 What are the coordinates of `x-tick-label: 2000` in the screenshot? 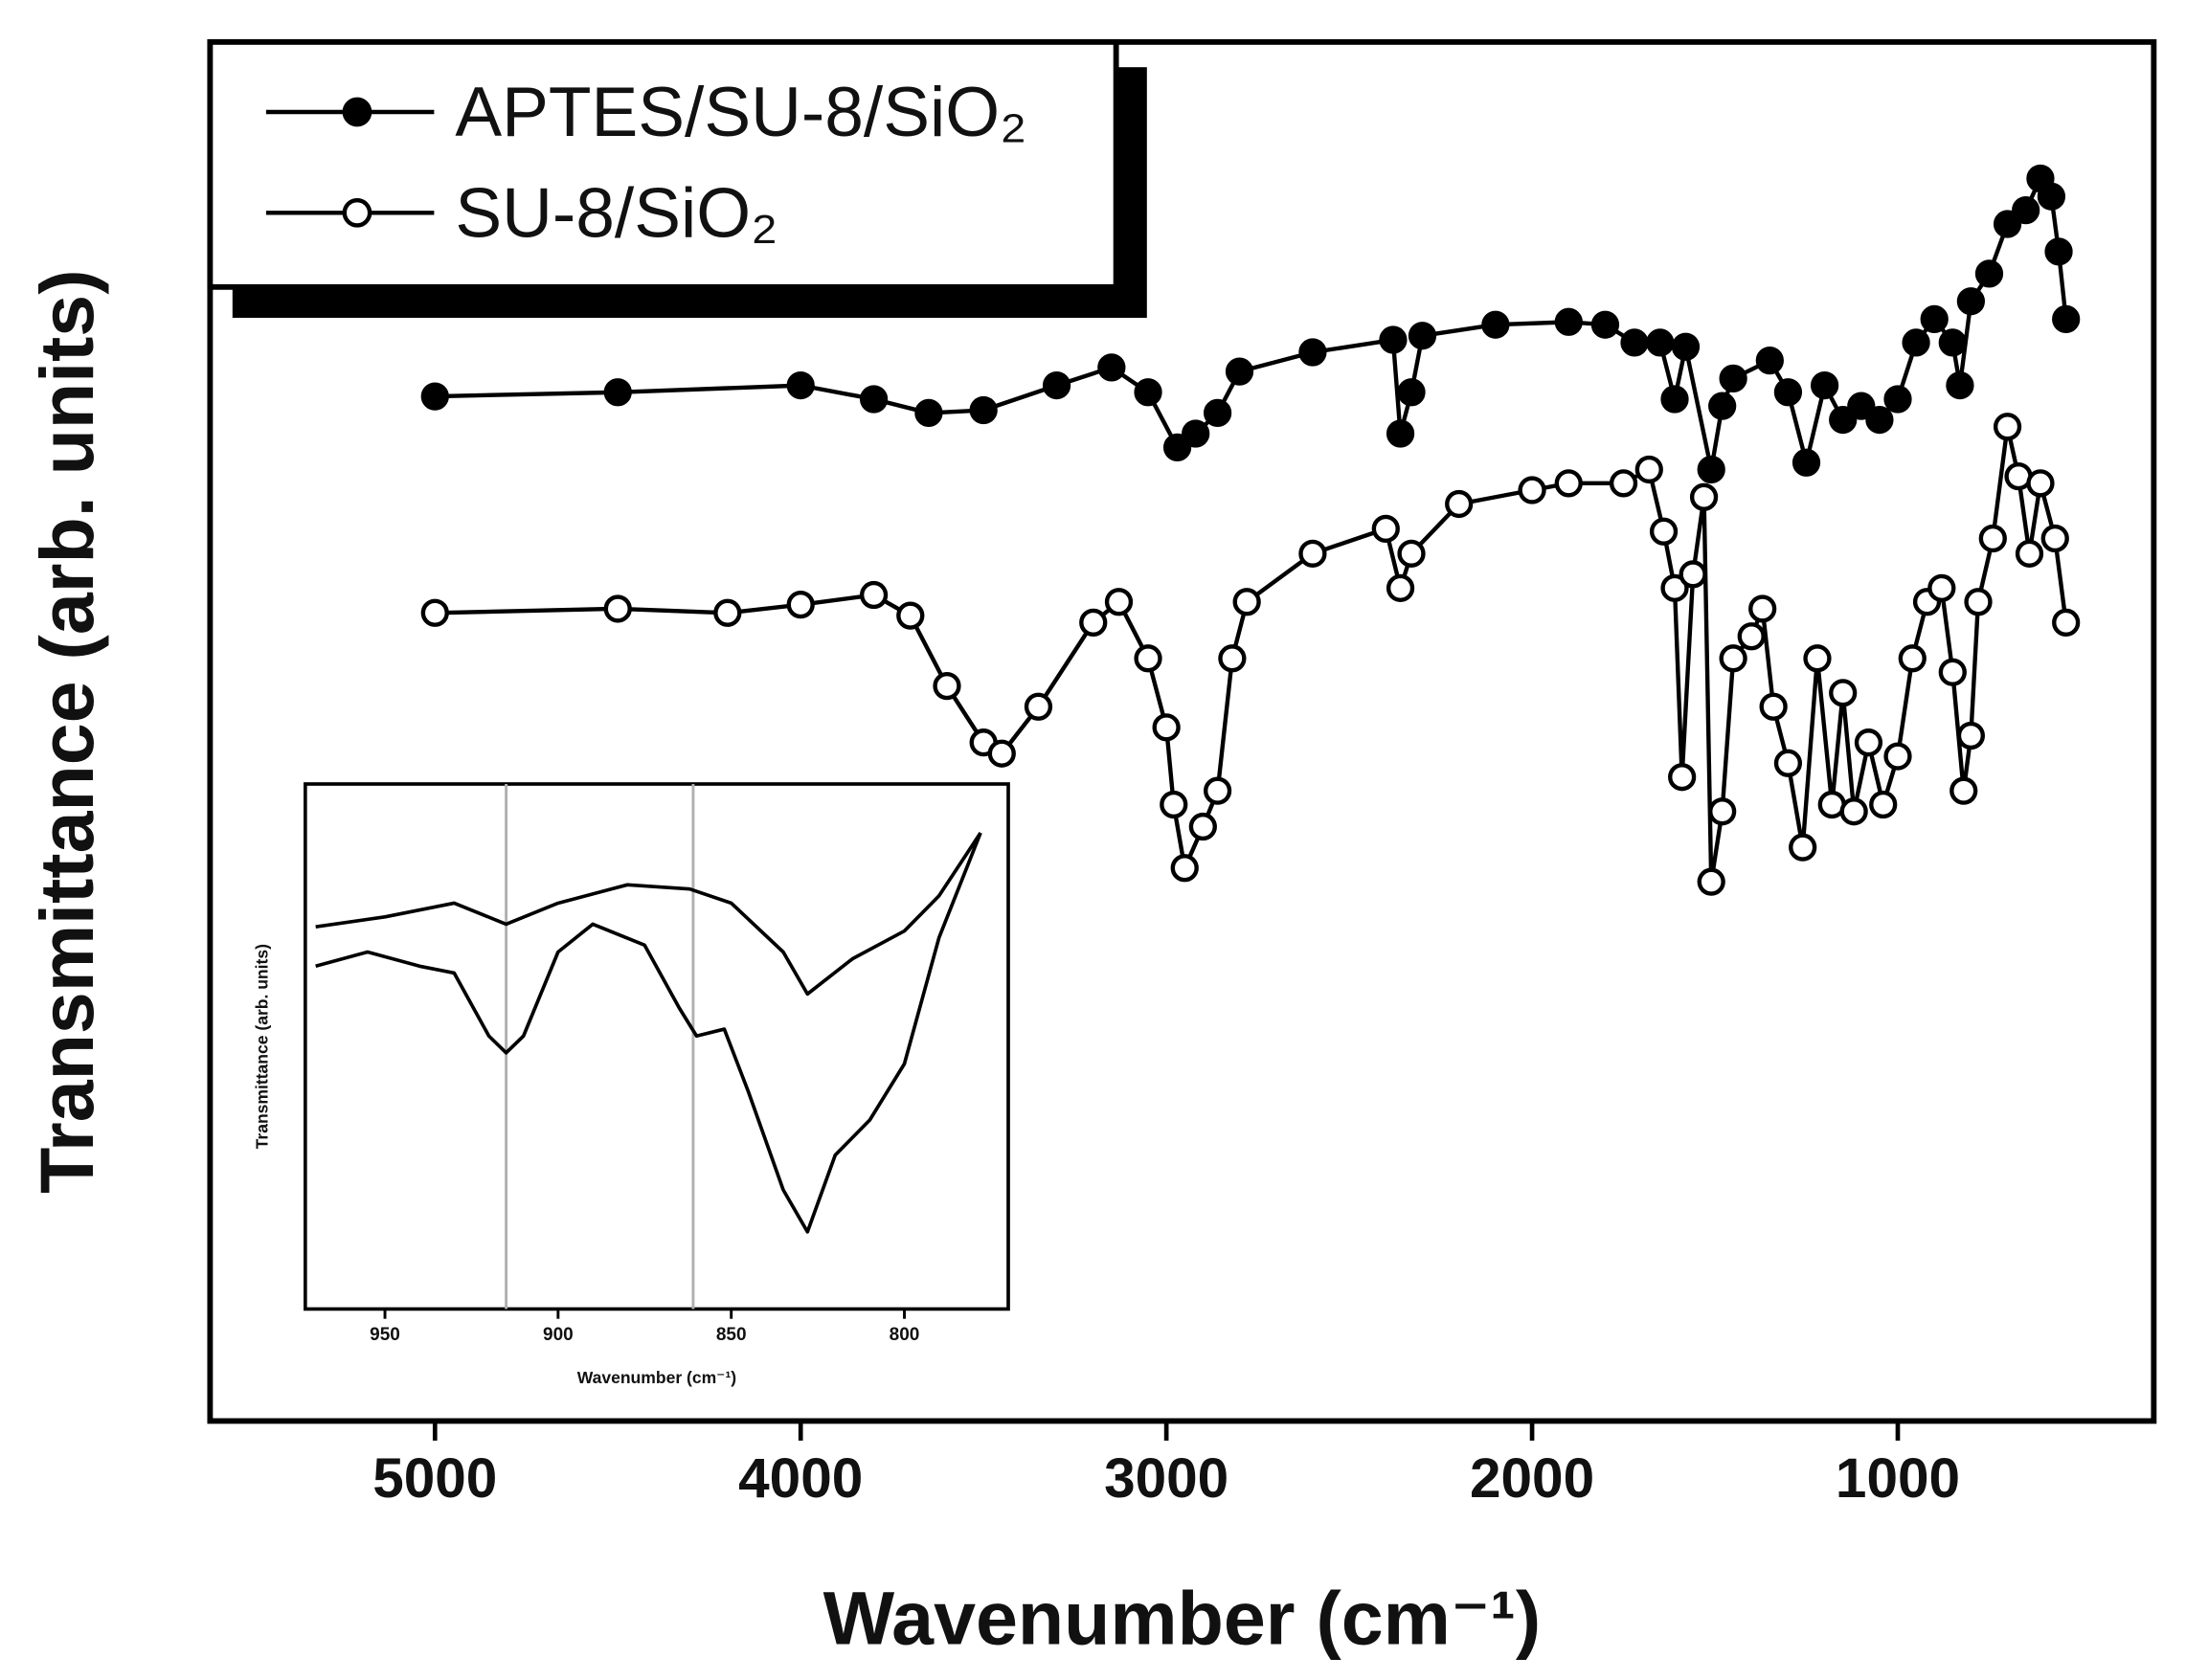 It's located at (1532, 1479).